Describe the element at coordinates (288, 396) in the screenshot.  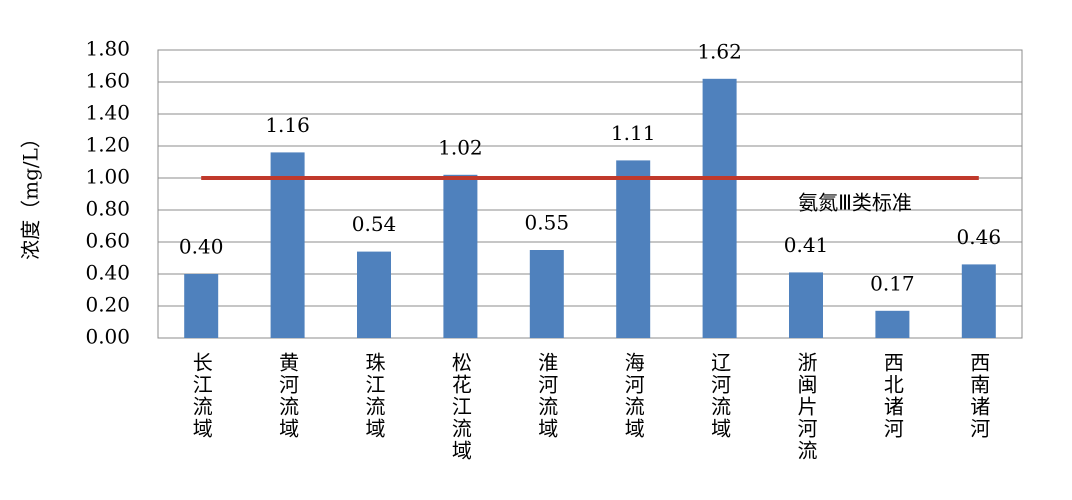
I see `x-tick-label: 黄河流域` at that location.